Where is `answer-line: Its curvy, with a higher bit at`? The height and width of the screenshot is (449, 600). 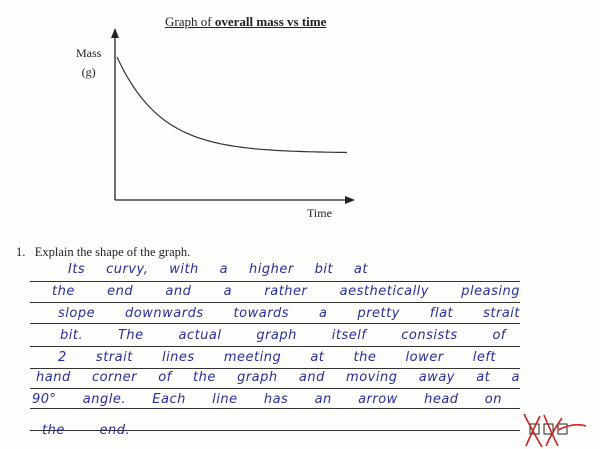 answer-line: Its curvy, with a higher bit at is located at coordinates (218, 269).